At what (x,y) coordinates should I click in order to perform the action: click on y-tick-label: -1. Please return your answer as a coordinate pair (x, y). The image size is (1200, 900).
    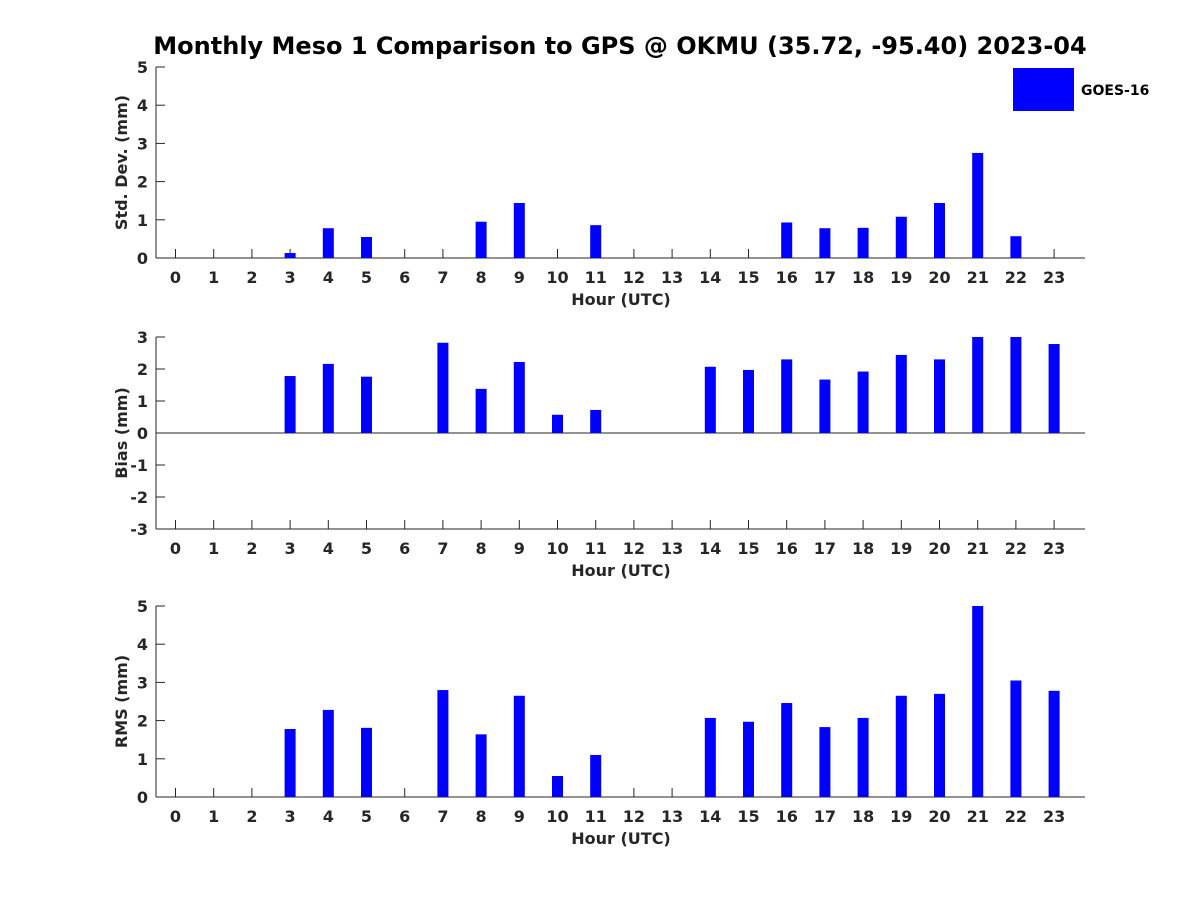
    Looking at the image, I should click on (139, 465).